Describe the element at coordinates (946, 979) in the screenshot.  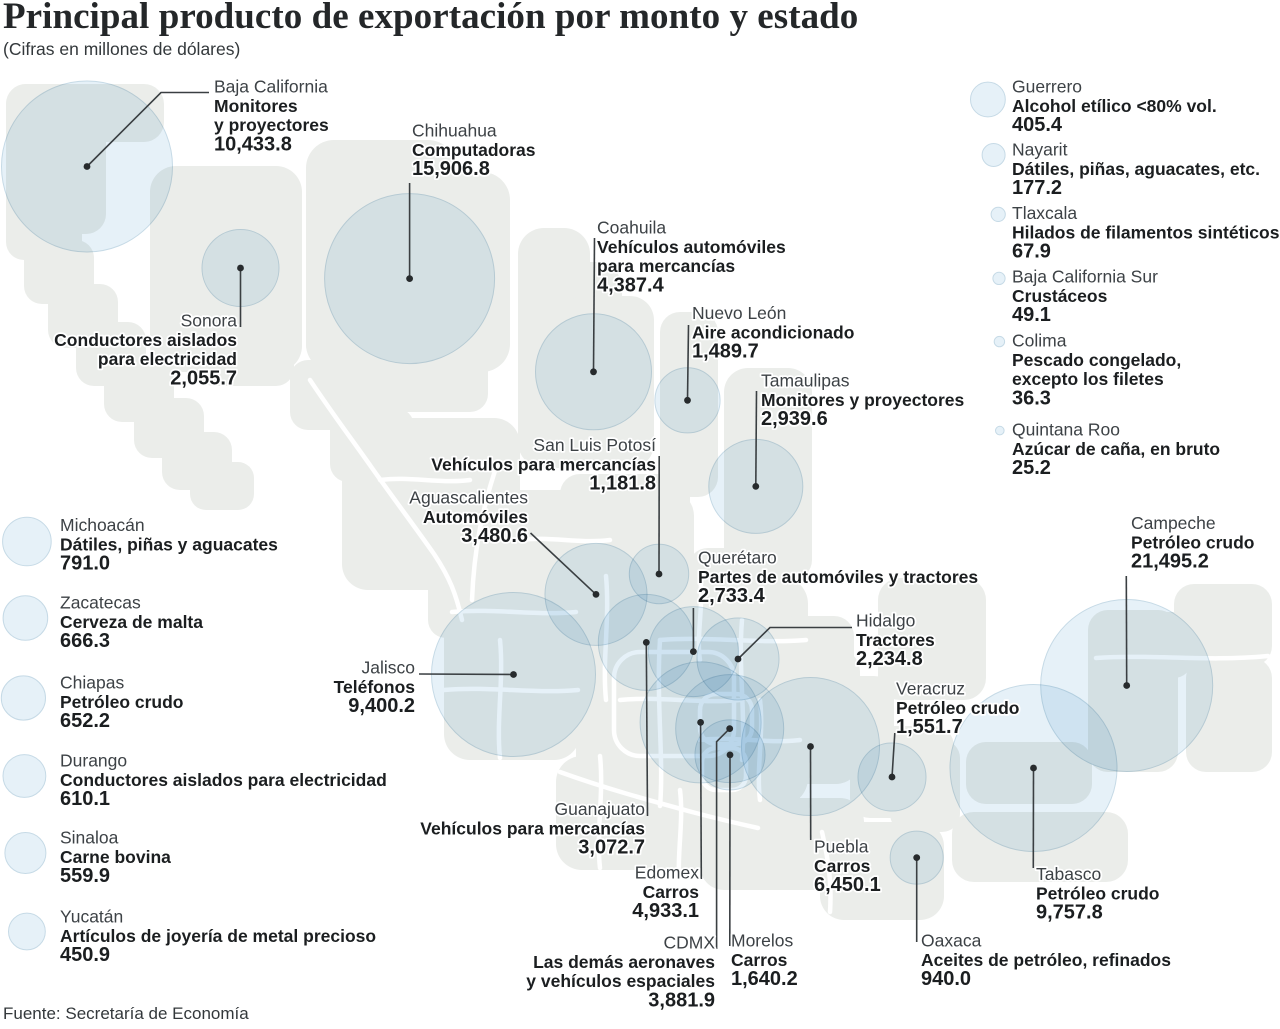
I see `svg-text: 940.0` at that location.